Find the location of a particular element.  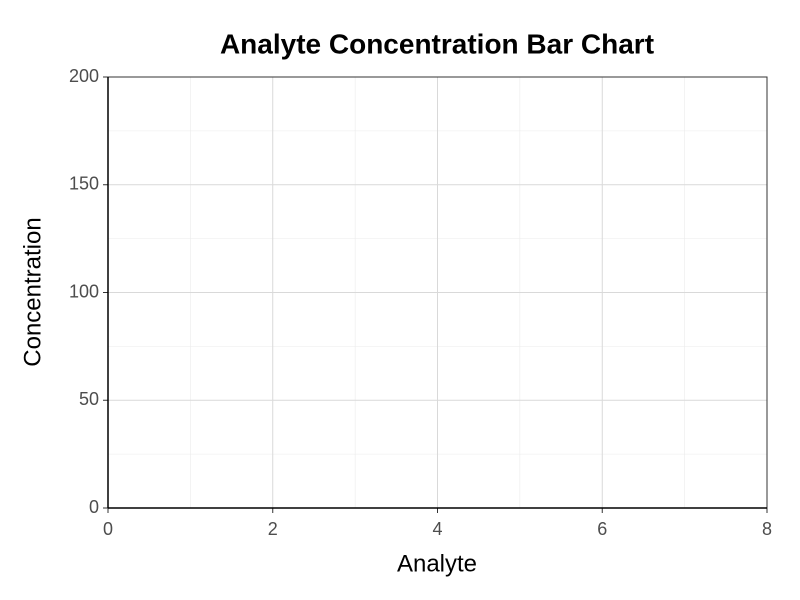

y-tick-label: 150 is located at coordinates (84, 184).